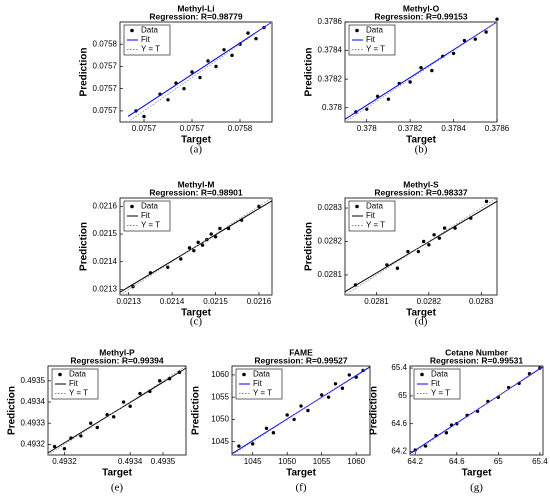  Describe the element at coordinates (117, 360) in the screenshot. I see `chart-subtitle: Regression: R=0.99394` at that location.